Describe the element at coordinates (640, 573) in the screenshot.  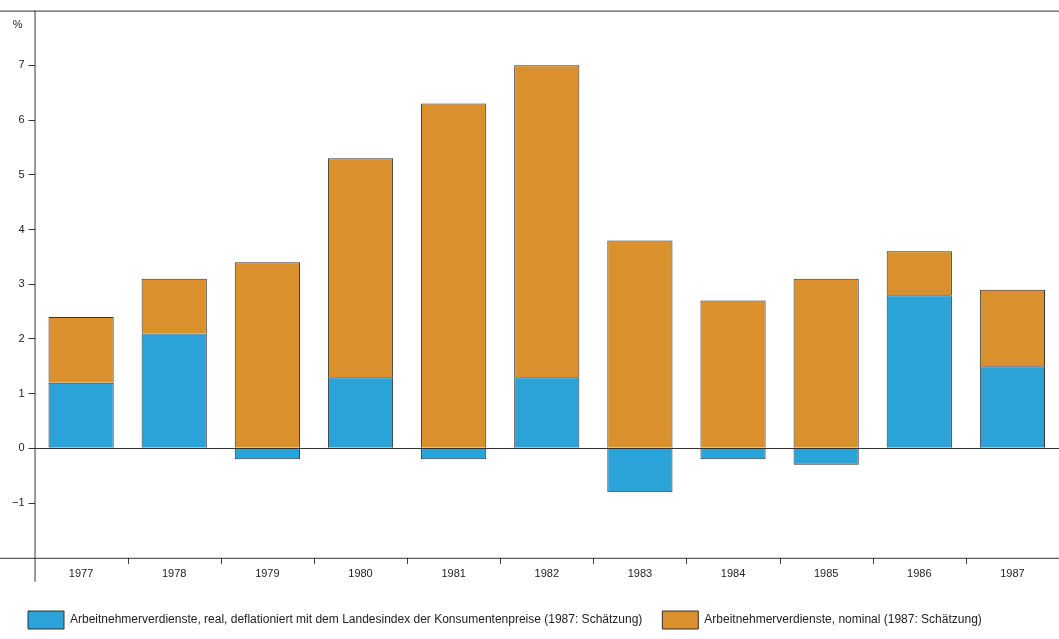
I see `x-tick-label: 1983` at that location.